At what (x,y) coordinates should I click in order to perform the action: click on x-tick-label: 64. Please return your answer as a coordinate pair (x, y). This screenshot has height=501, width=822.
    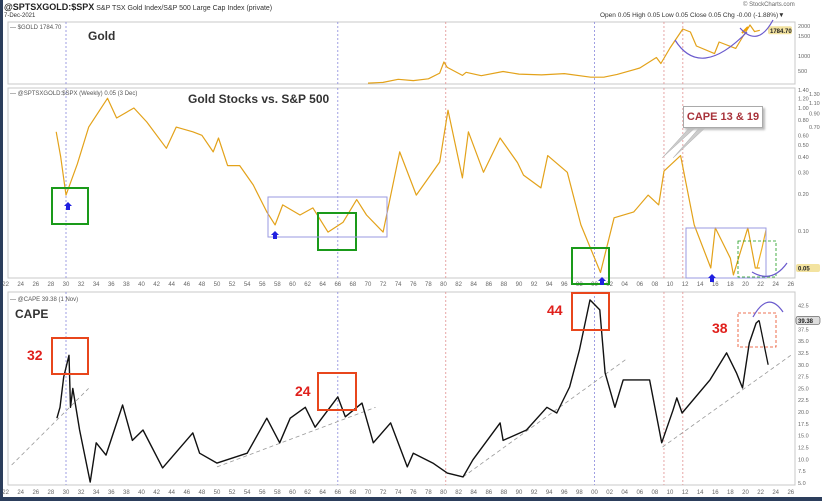
    Looking at the image, I should click on (322, 493).